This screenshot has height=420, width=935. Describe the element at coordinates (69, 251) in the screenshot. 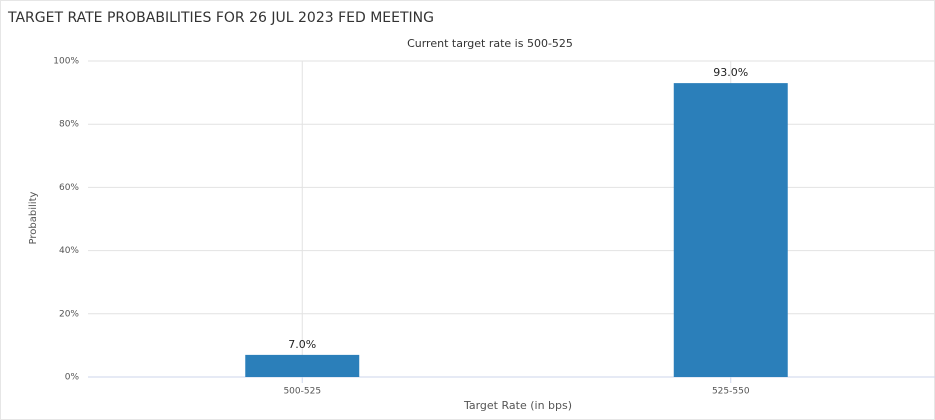

I see `y-tick-label: 40%` at that location.